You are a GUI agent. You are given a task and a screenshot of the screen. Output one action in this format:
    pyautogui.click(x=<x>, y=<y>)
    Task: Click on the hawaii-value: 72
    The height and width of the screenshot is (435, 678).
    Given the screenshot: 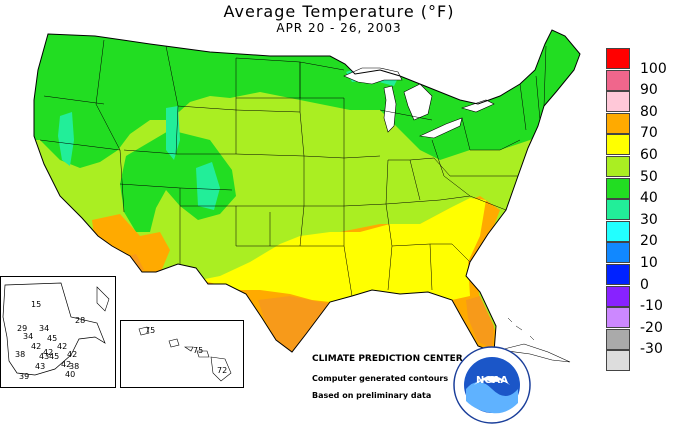 What is the action you would take?
    pyautogui.click(x=222, y=370)
    